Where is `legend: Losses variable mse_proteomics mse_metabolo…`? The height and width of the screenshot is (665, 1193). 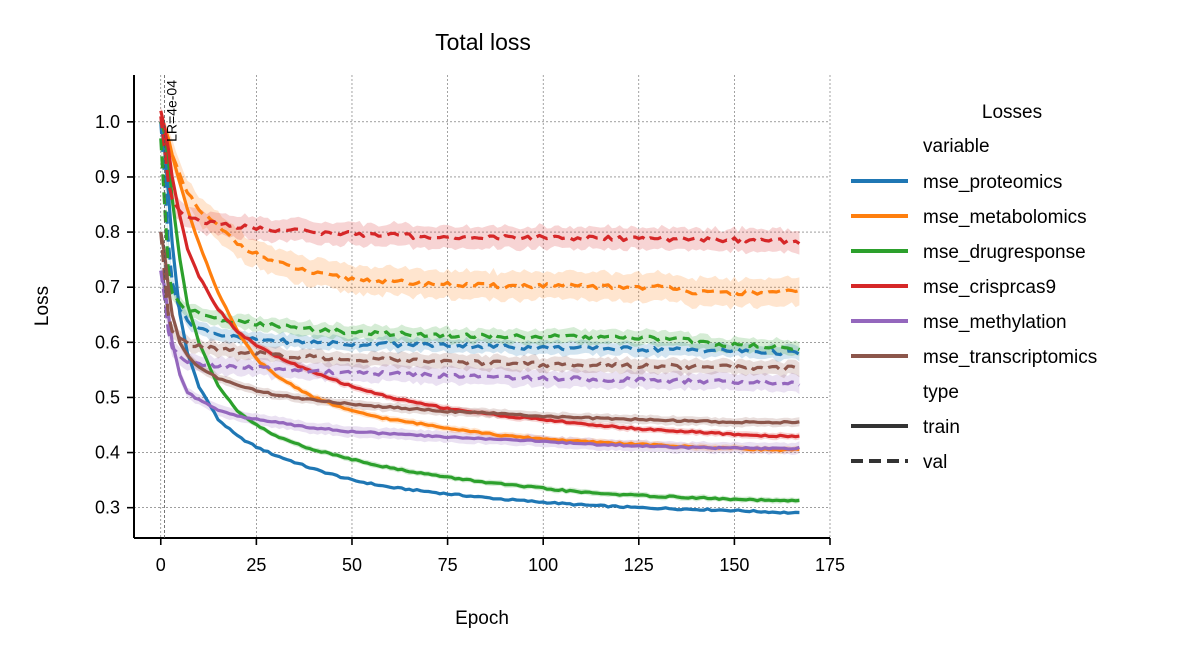
legend: Losses variable mse_proteomics mse_metabolo… is located at coordinates (974, 287).